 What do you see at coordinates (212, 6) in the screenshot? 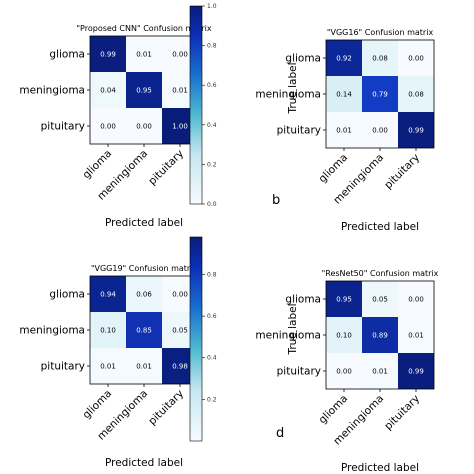
I see `colorbar-tick-label: 1.0` at bounding box center [212, 6].